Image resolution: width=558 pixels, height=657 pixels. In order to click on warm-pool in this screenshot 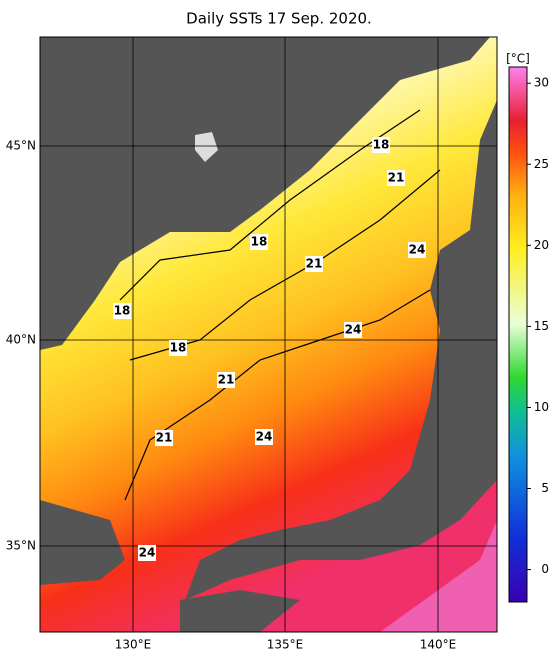, I will do `click(438, 576)`.